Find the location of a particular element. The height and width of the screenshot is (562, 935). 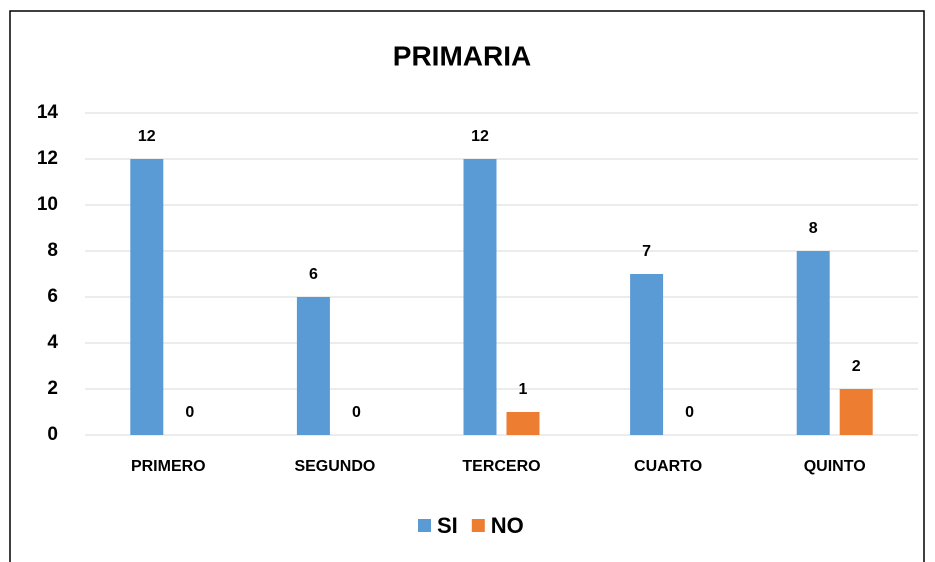

x-tick-label: SEGUNDO is located at coordinates (334, 466).